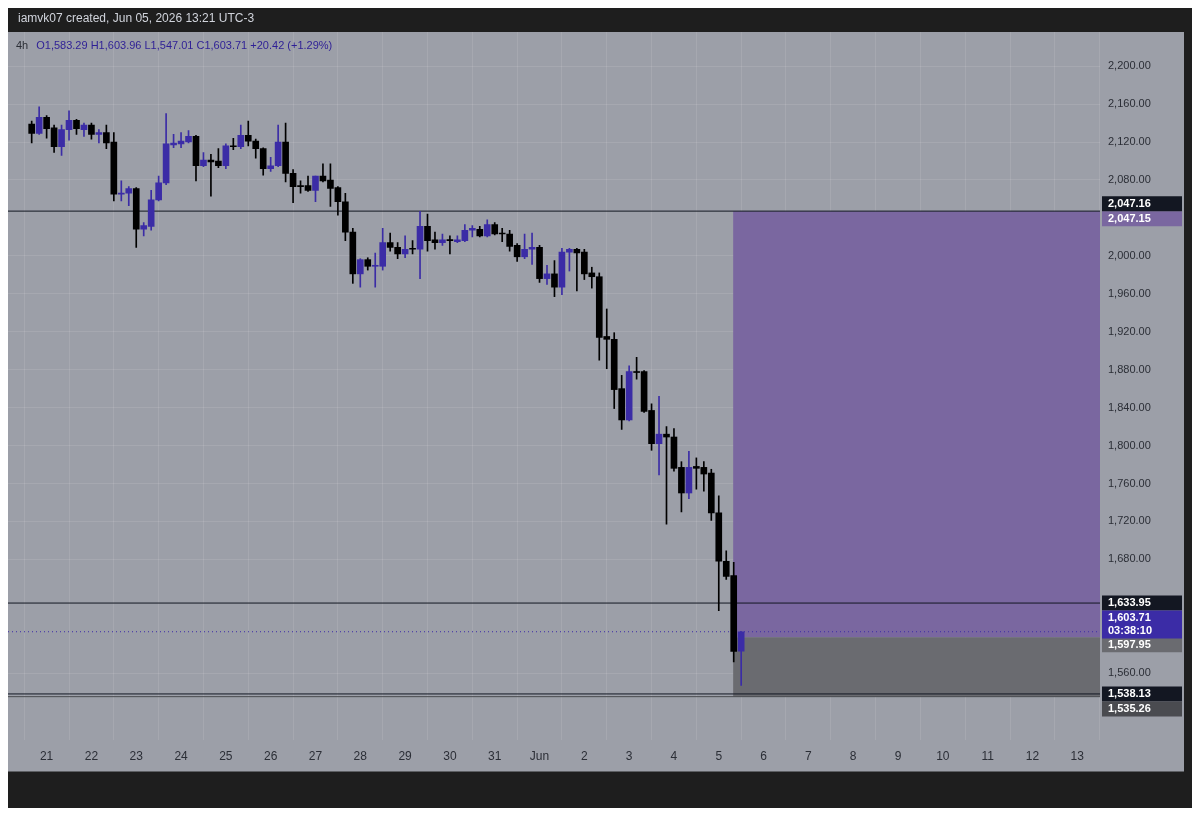 This screenshot has width=1200, height=820. Describe the element at coordinates (988, 756) in the screenshot. I see `x-tick-label: 11` at that location.